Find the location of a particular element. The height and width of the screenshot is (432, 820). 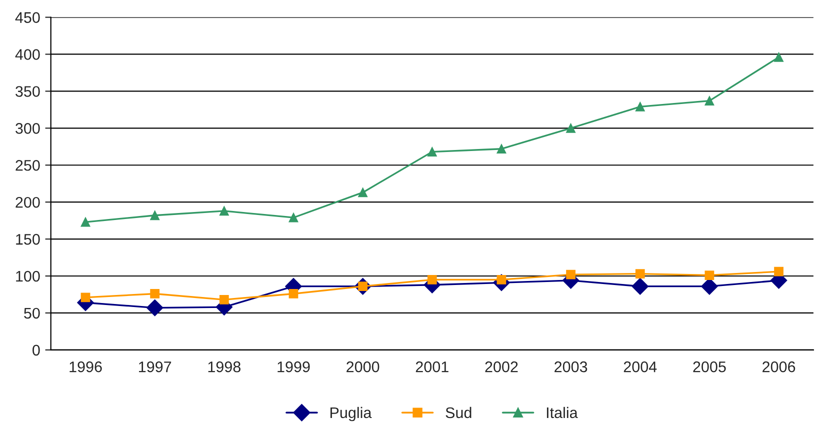

x-tick-label: 1998 is located at coordinates (224, 366).